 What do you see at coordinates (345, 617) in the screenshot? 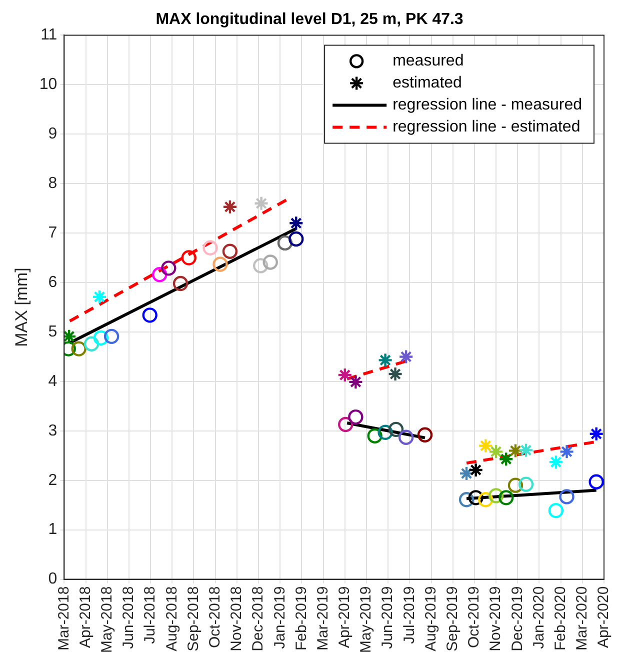
I see `x-tick-label: Apr-2019` at bounding box center [345, 617].